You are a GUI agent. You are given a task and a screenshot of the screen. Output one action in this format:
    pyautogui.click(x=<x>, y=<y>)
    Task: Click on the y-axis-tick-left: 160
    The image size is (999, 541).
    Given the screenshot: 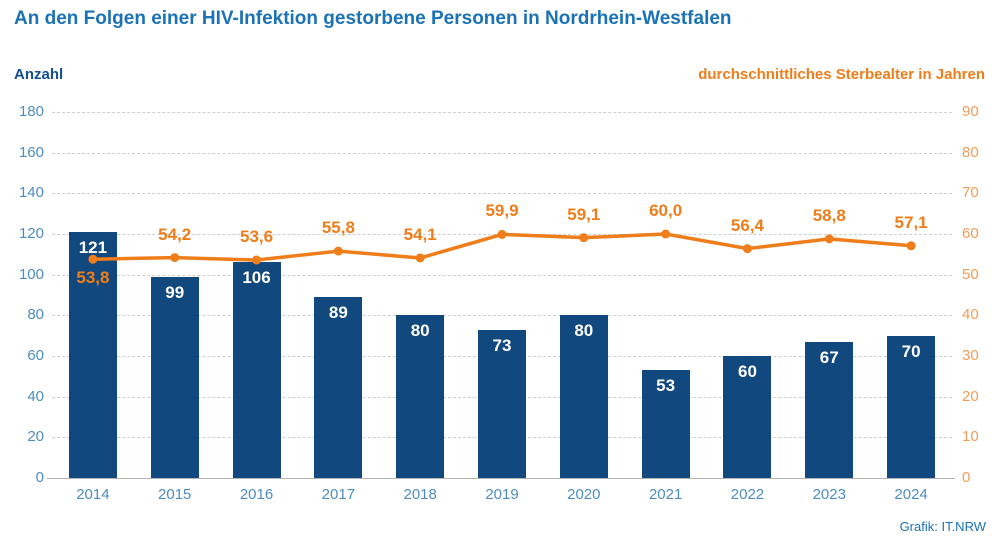 What is the action you would take?
    pyautogui.click(x=31, y=152)
    